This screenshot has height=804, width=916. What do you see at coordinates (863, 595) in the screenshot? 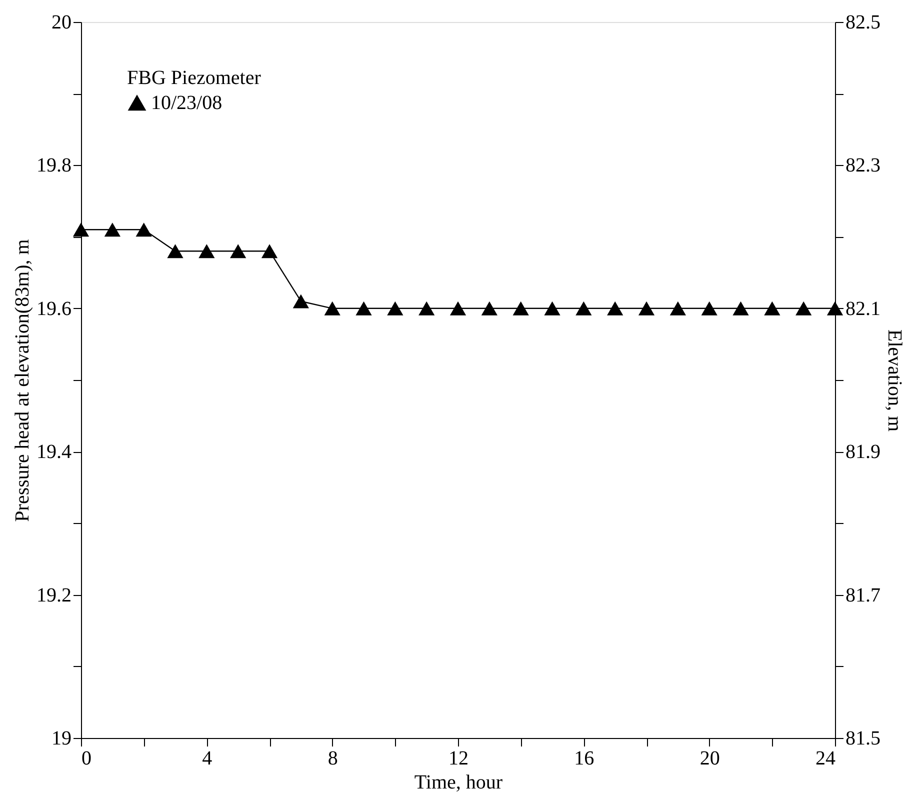
I see `y2-tick-label: 81.7` at bounding box center [863, 595].